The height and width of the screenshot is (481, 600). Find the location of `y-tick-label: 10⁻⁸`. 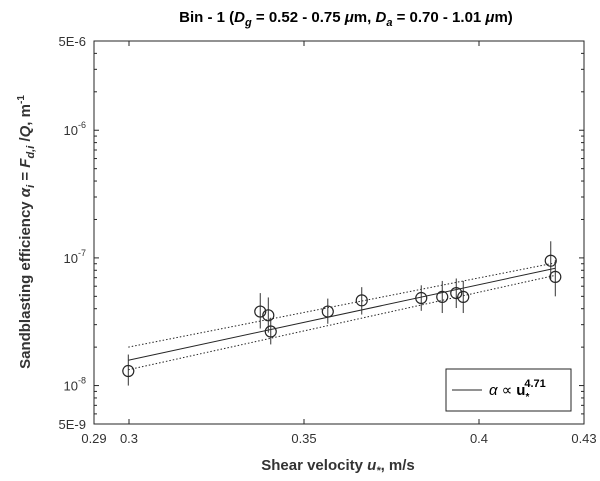

y-tick-label: 10⁻⁸ is located at coordinates (75, 385).